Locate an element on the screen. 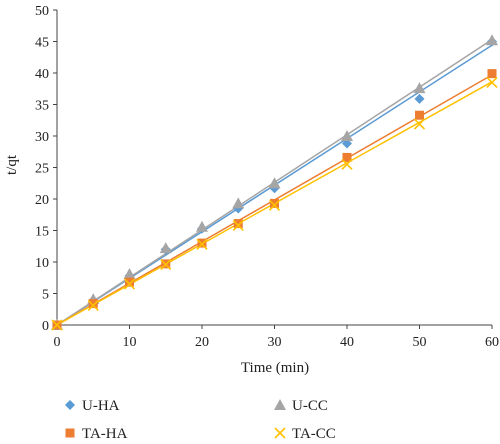 The height and width of the screenshot is (444, 500). legend-label: TA-HA is located at coordinates (105, 434).